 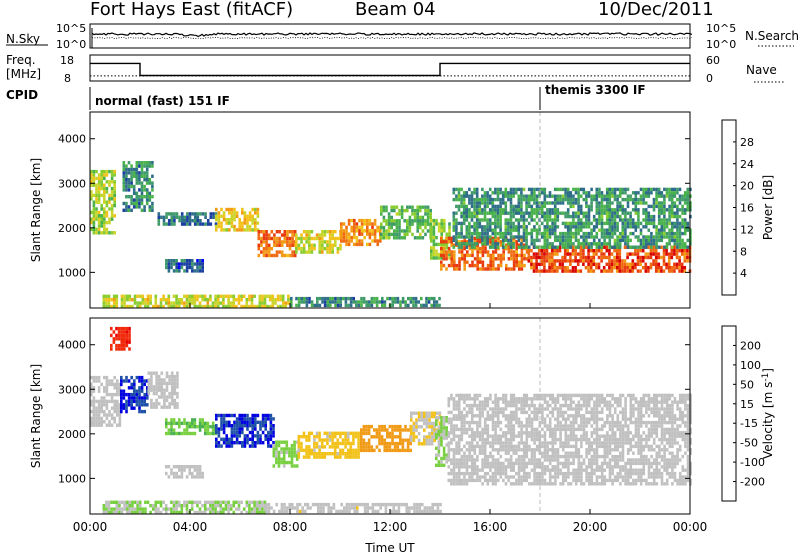 What do you see at coordinates (395, 69) in the screenshot?
I see `freq-panel: Freq. [MHz] 18 8 60 0 Nave` at bounding box center [395, 69].